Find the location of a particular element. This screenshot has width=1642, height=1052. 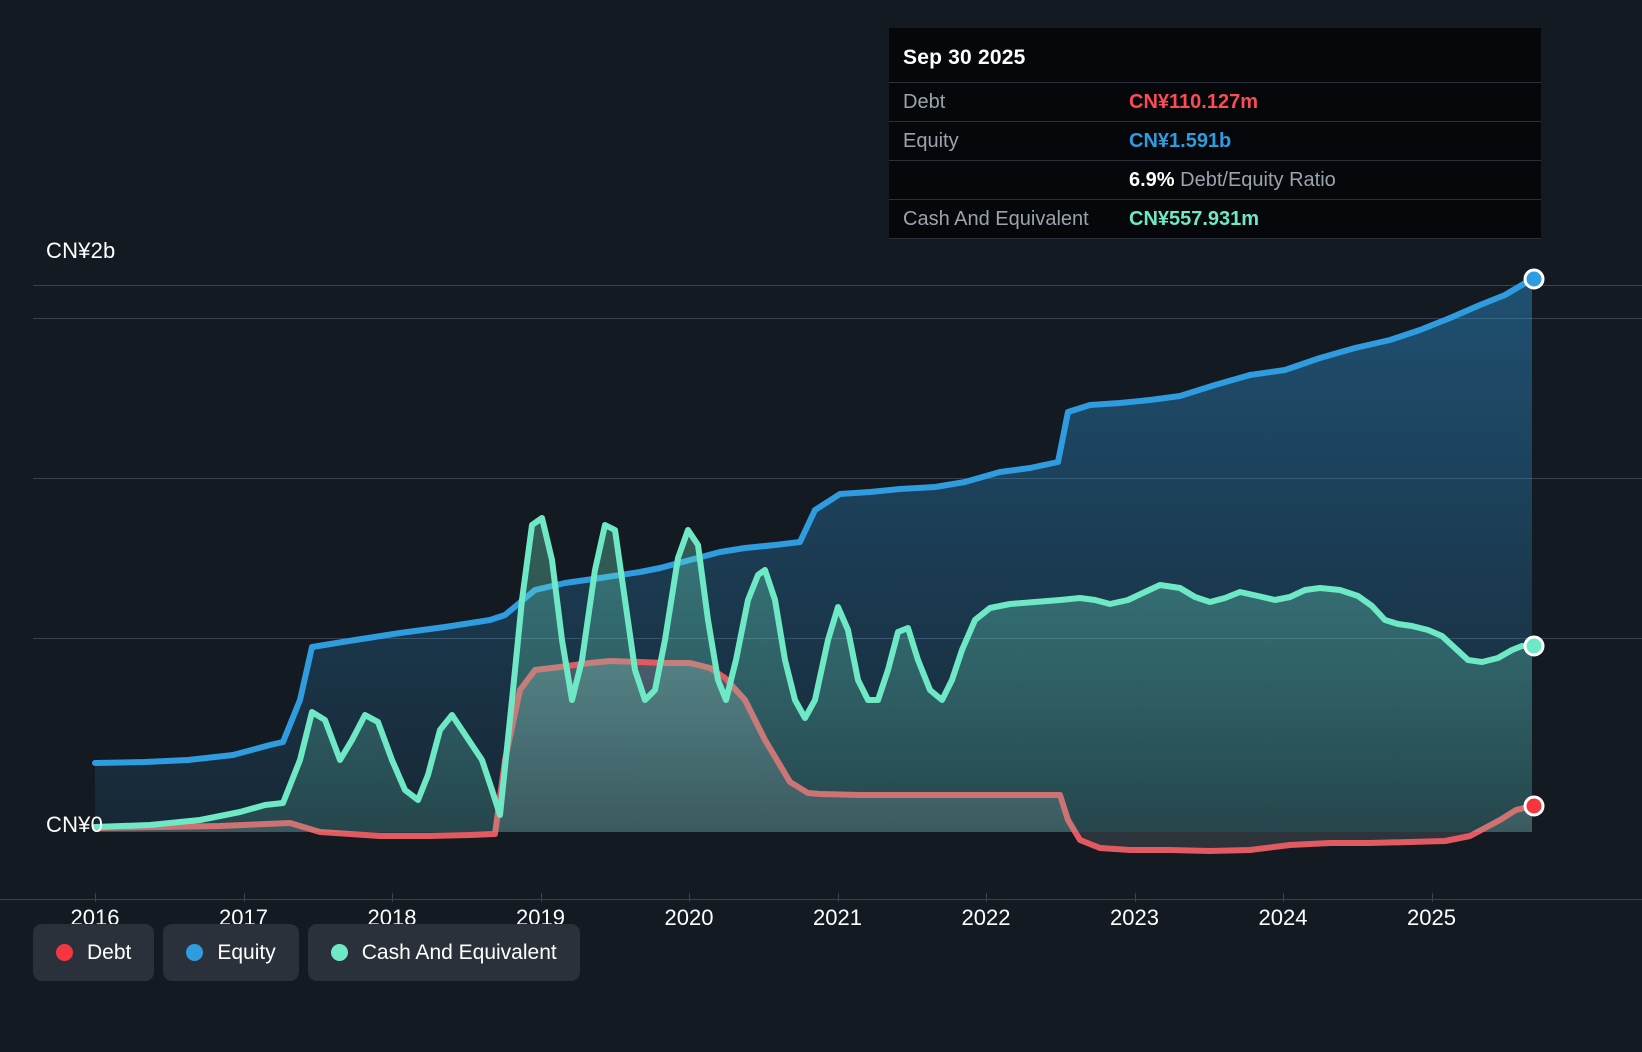

cash-endpoint-marker is located at coordinates (1534, 646).